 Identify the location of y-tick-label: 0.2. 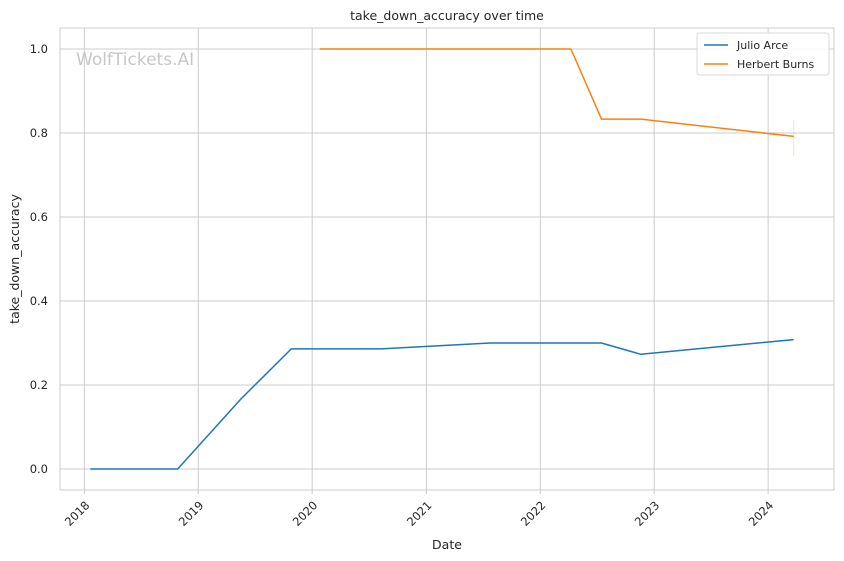
(39, 385).